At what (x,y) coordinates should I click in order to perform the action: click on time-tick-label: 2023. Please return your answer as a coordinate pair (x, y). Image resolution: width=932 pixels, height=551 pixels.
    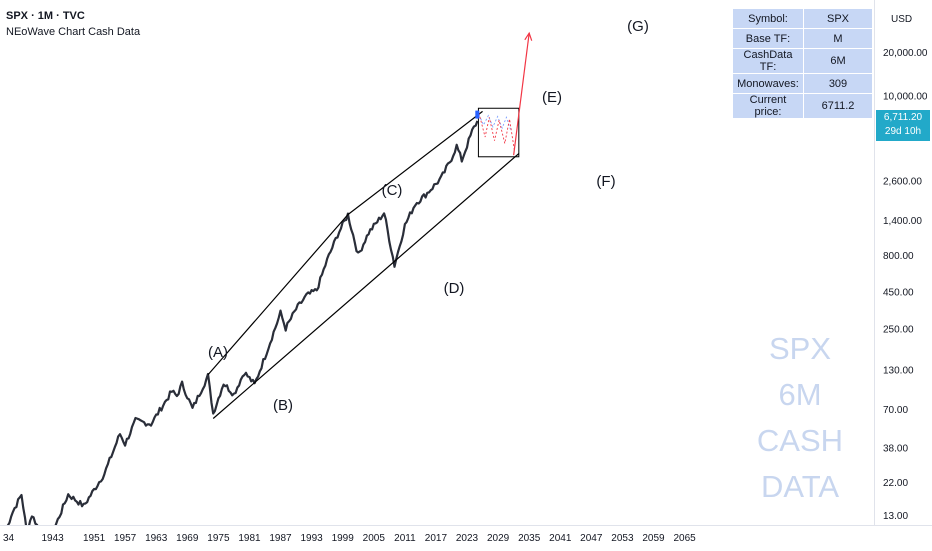
    Looking at the image, I should click on (467, 538).